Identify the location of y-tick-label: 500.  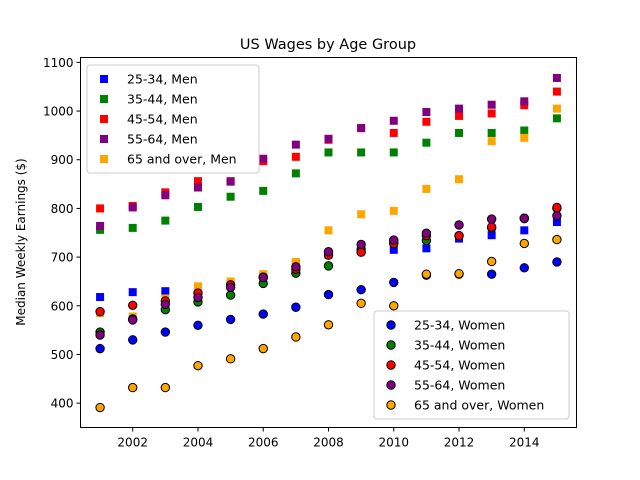
(62, 355).